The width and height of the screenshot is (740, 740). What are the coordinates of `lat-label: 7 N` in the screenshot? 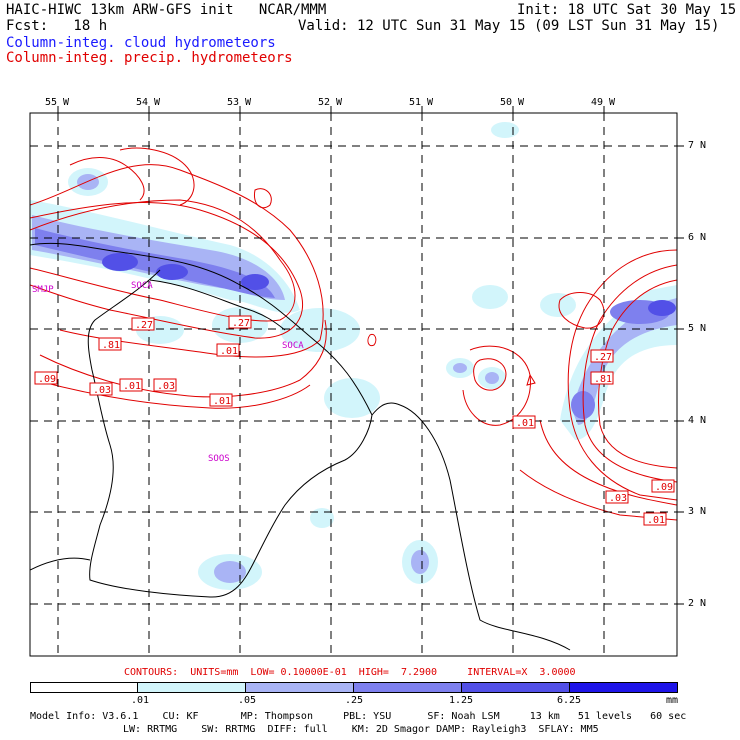 It's located at (697, 145).